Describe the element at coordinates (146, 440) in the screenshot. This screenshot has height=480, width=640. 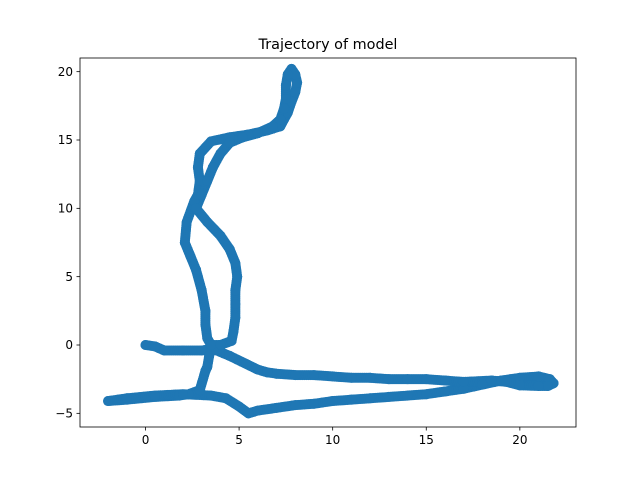
I see `x-tick-label: 0` at that location.